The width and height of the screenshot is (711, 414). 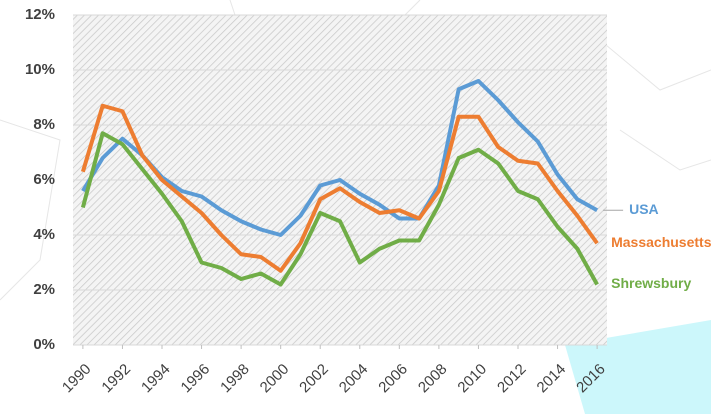 What do you see at coordinates (40, 14) in the screenshot?
I see `y-tick-label: 12%` at bounding box center [40, 14].